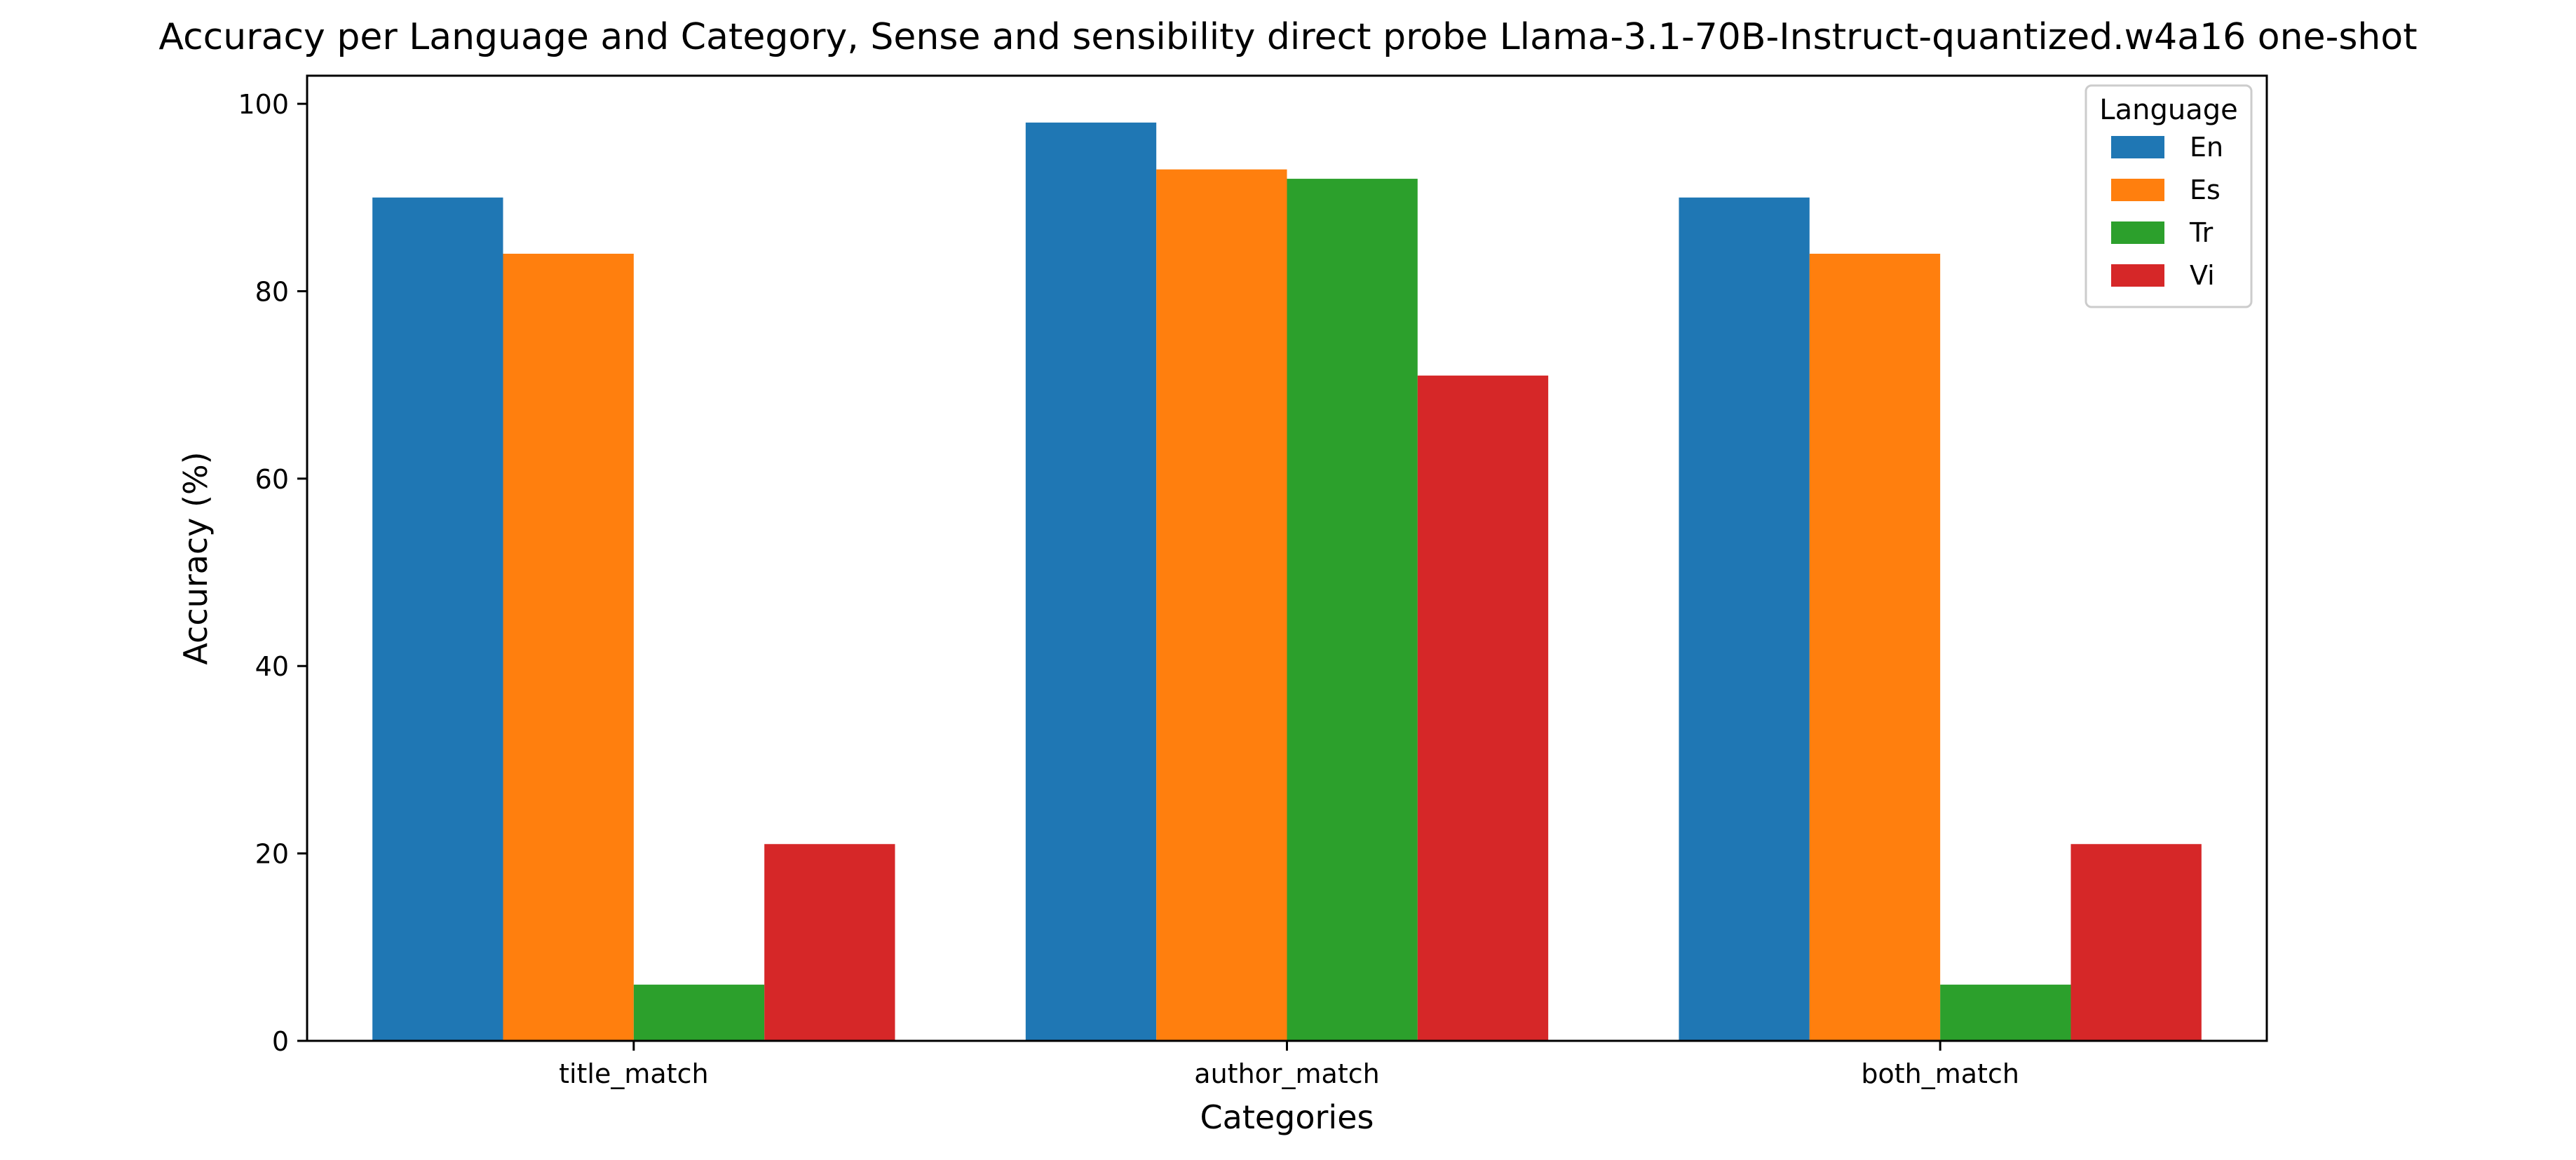 The image size is (2576, 1160). What do you see at coordinates (196, 557) in the screenshot?
I see `y-axis-label: Accuracy (%)` at bounding box center [196, 557].